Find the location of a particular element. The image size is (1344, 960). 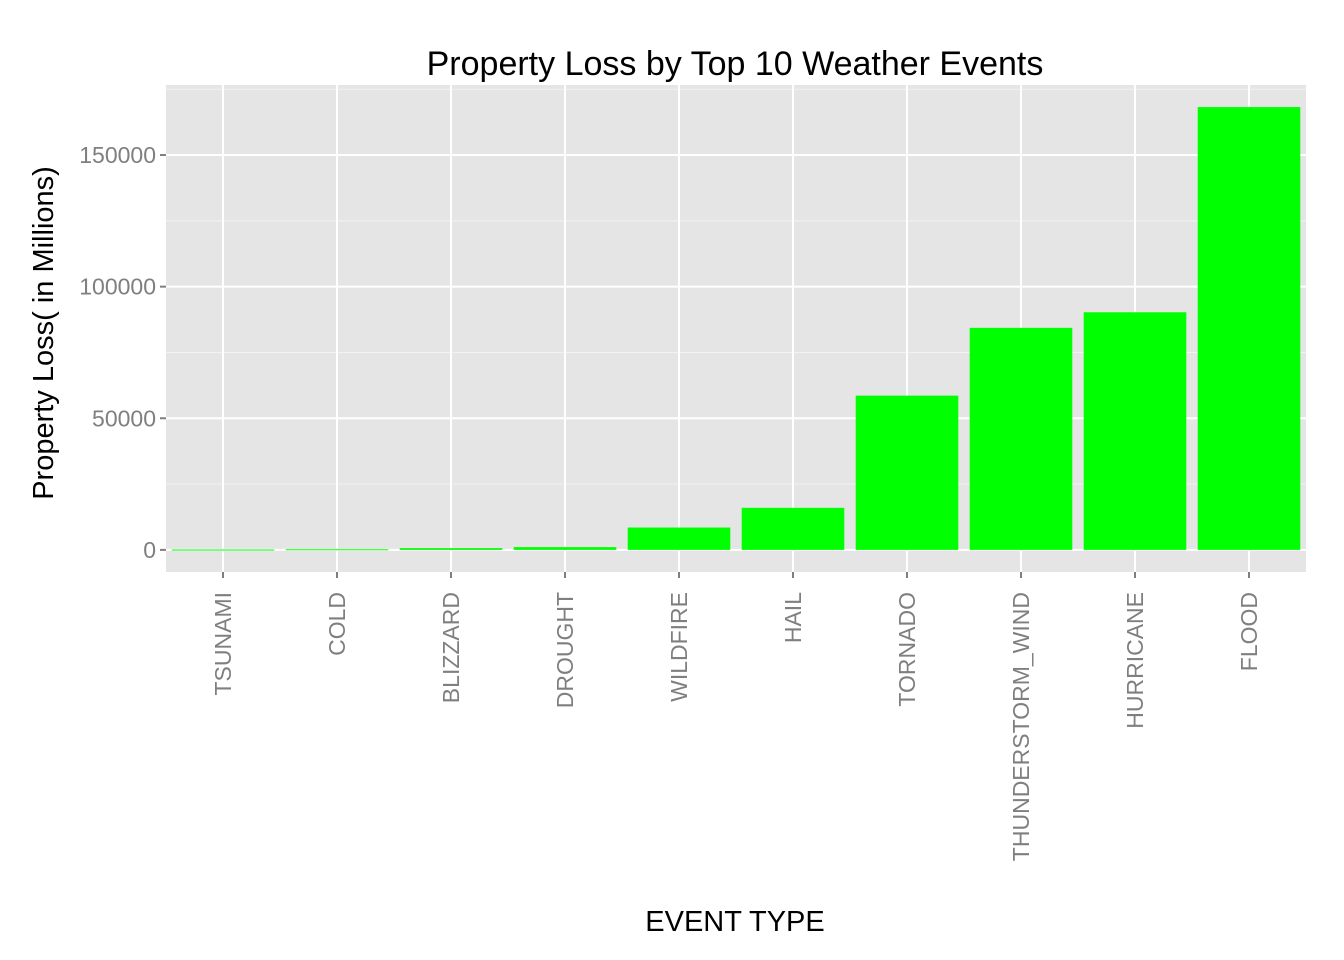

x-tick-label: TSUNAMI is located at coordinates (223, 644).